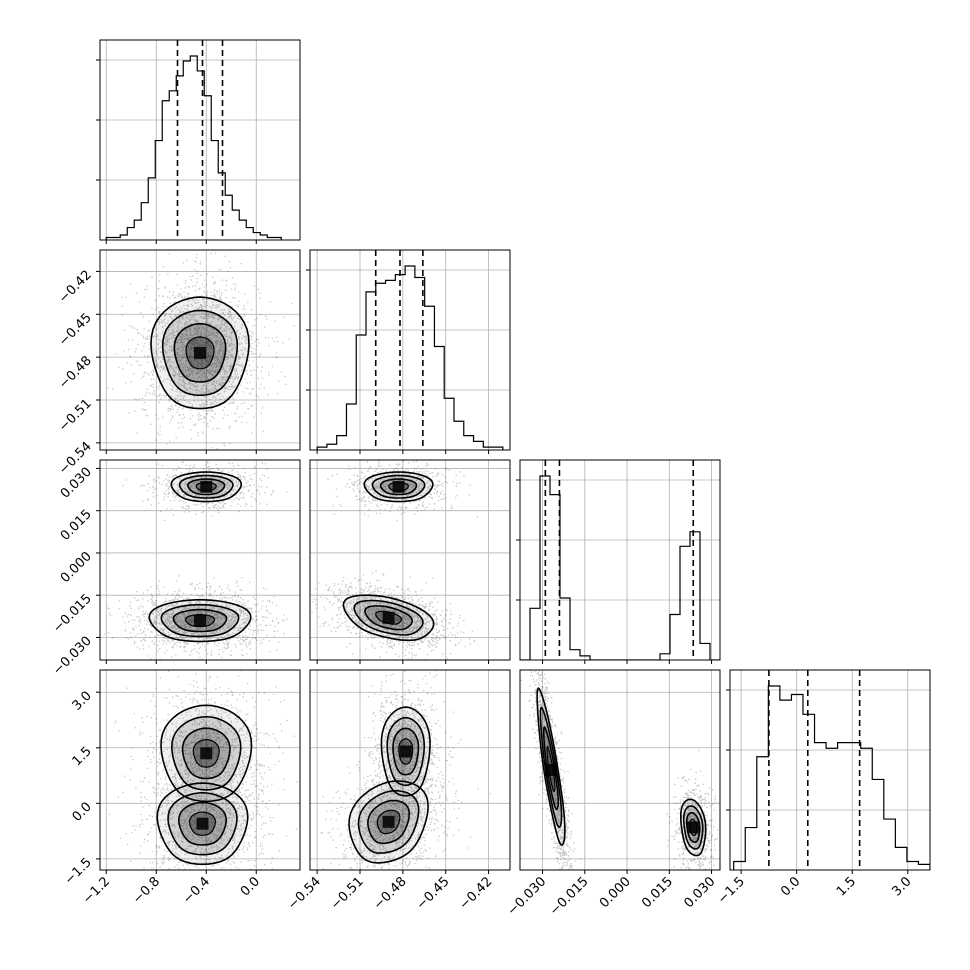 The width and height of the screenshot is (970, 970). I want to click on y-tick-label: −0.51, so click(75, 415).